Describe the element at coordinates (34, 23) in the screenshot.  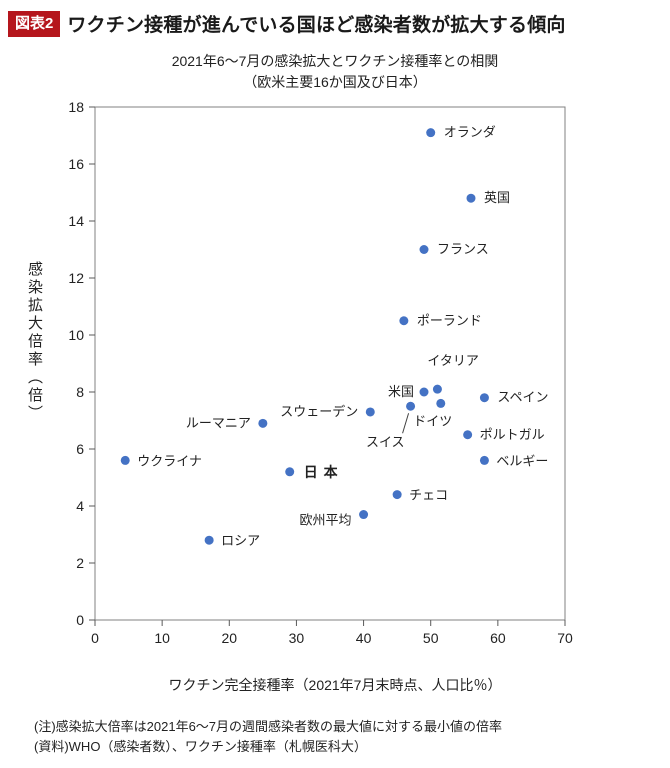
I see `figure-label-badge: 図表2` at that location.